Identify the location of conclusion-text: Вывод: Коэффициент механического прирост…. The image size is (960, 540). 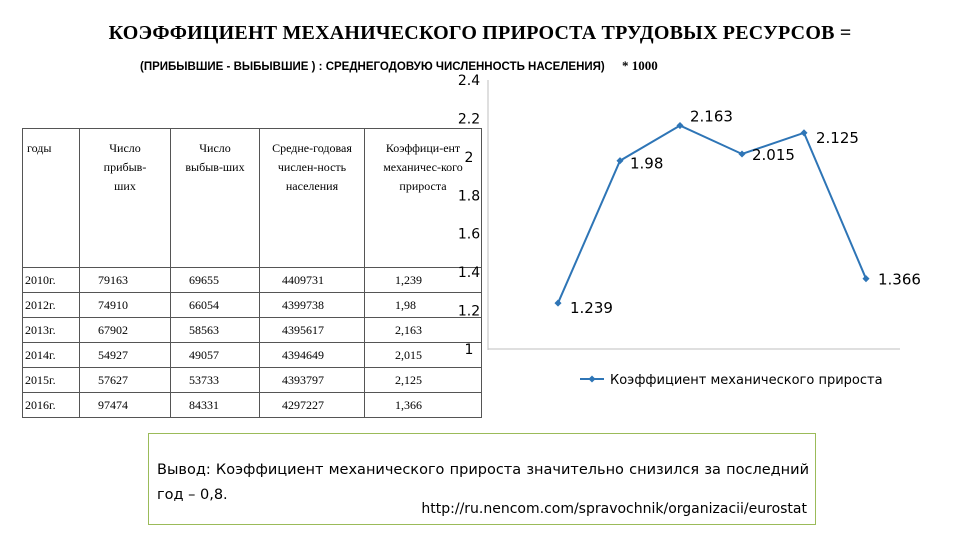
(483, 482).